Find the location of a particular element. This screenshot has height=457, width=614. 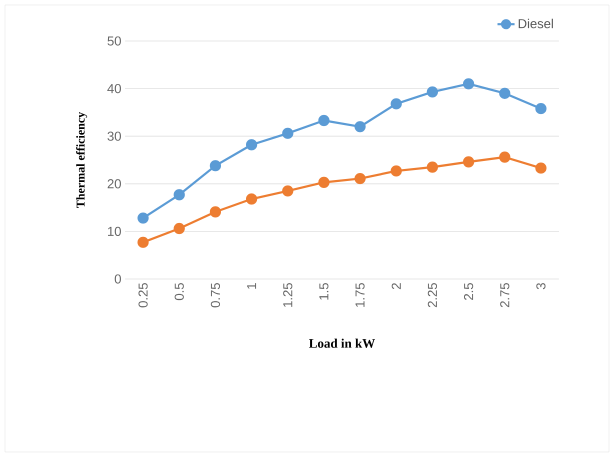

y-tick-label: 0 is located at coordinates (117, 279).